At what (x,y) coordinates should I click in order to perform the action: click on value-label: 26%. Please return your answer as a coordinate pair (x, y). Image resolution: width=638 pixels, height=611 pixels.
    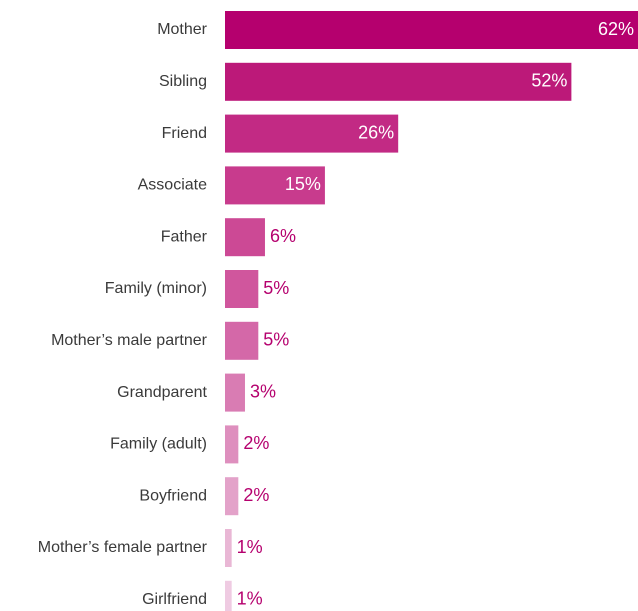
    Looking at the image, I should click on (376, 132).